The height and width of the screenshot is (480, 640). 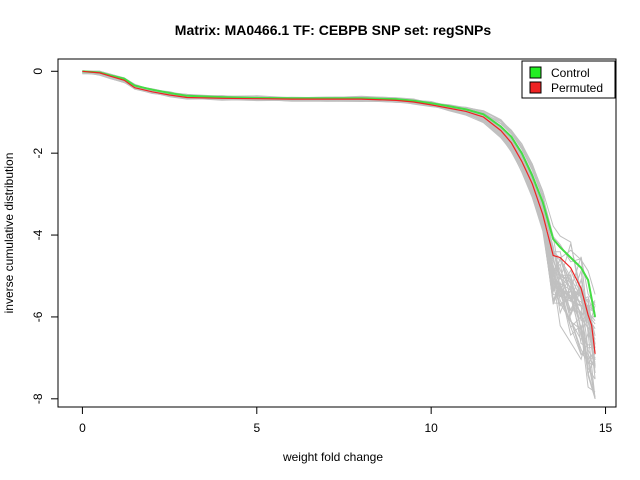 I want to click on x-tick-label: 10, so click(x=431, y=428).